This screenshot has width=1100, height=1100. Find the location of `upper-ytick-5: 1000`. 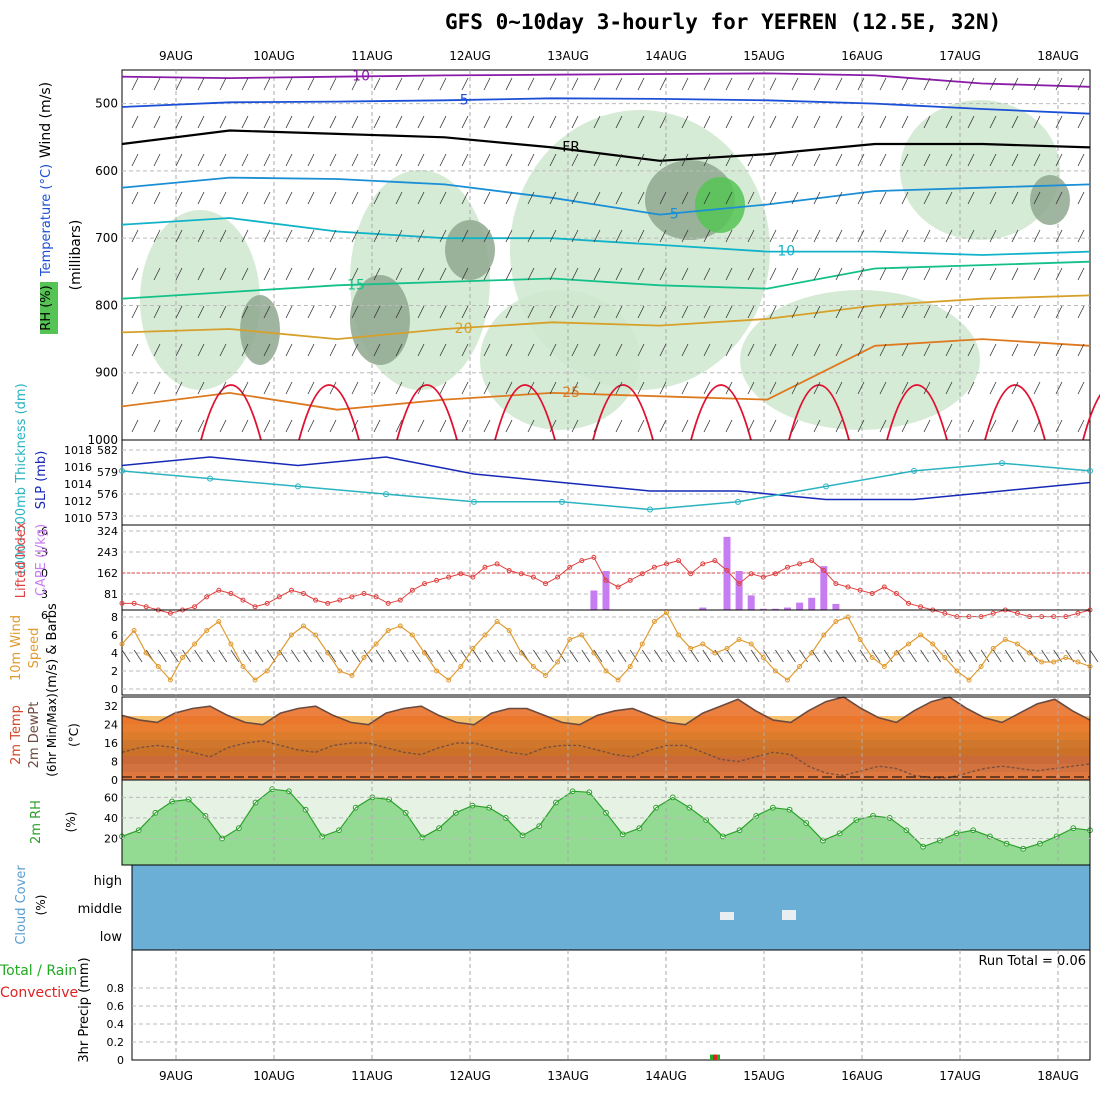

upper-ytick-5: 1000 is located at coordinates (102, 440).